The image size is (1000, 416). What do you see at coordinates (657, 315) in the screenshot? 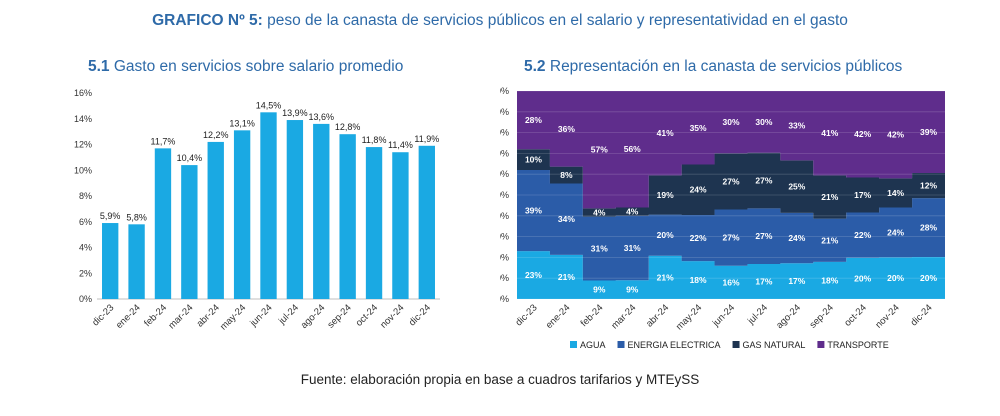
I see `x-tick-label: abr-24` at bounding box center [657, 315].